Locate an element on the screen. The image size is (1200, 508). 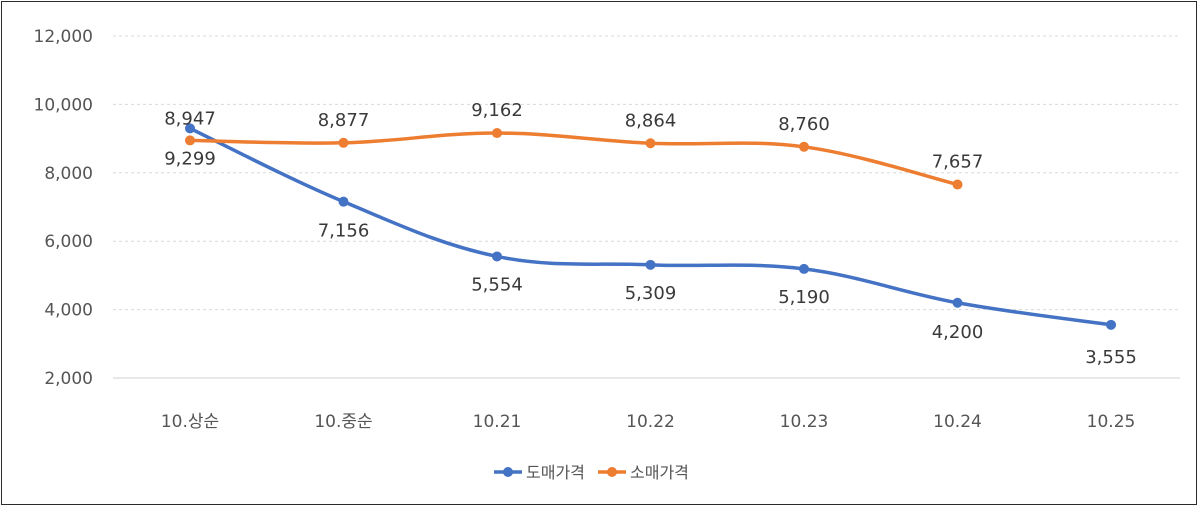
x-tick-label: 10.상순 is located at coordinates (190, 422).